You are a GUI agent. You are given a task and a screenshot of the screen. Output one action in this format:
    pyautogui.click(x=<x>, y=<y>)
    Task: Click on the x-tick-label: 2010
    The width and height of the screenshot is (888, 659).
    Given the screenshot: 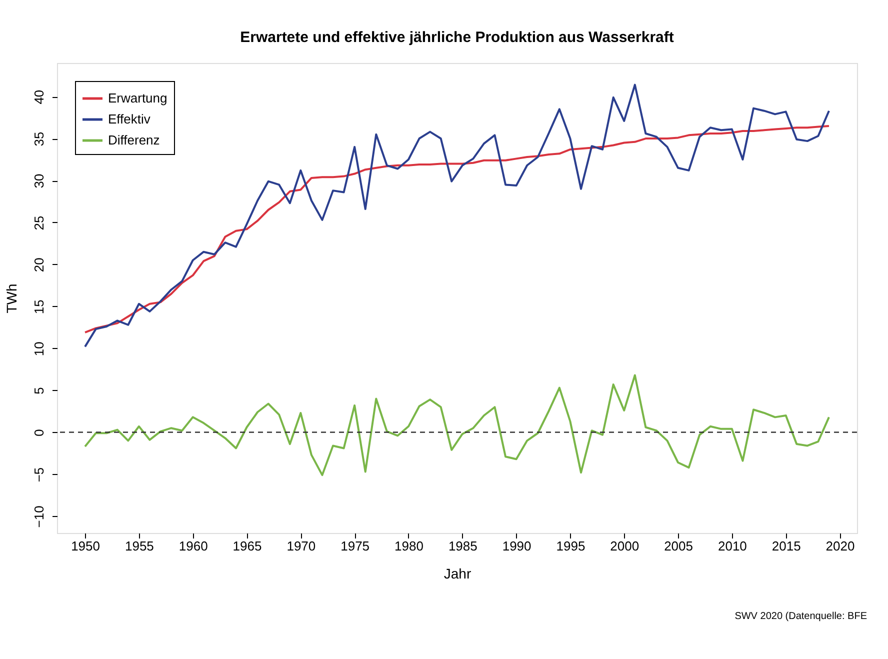 What is the action you would take?
    pyautogui.click(x=732, y=546)
    